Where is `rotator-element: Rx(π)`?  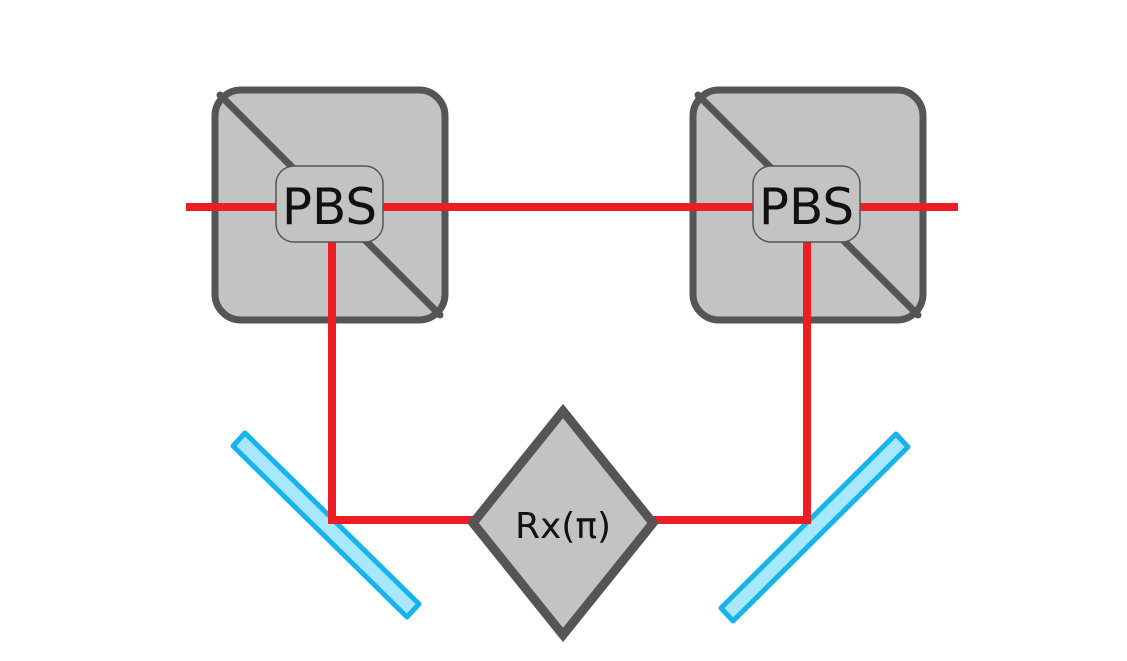 rotator-element: Rx(π) is located at coordinates (563, 523).